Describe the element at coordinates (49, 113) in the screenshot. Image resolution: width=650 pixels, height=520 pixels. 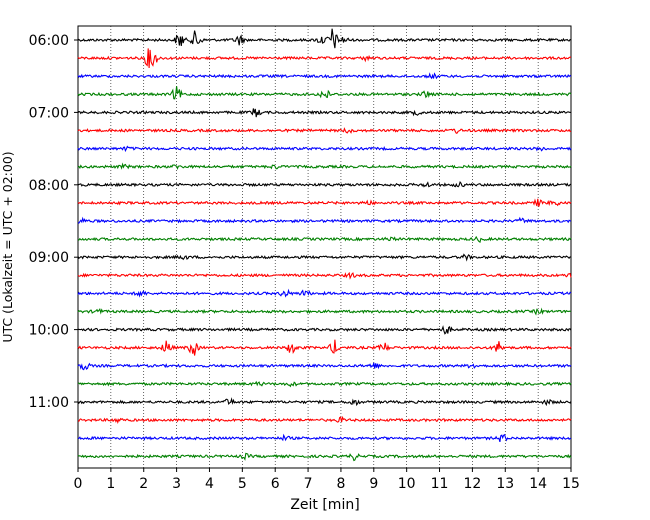
I see `y-tick-label: 07:00` at that location.